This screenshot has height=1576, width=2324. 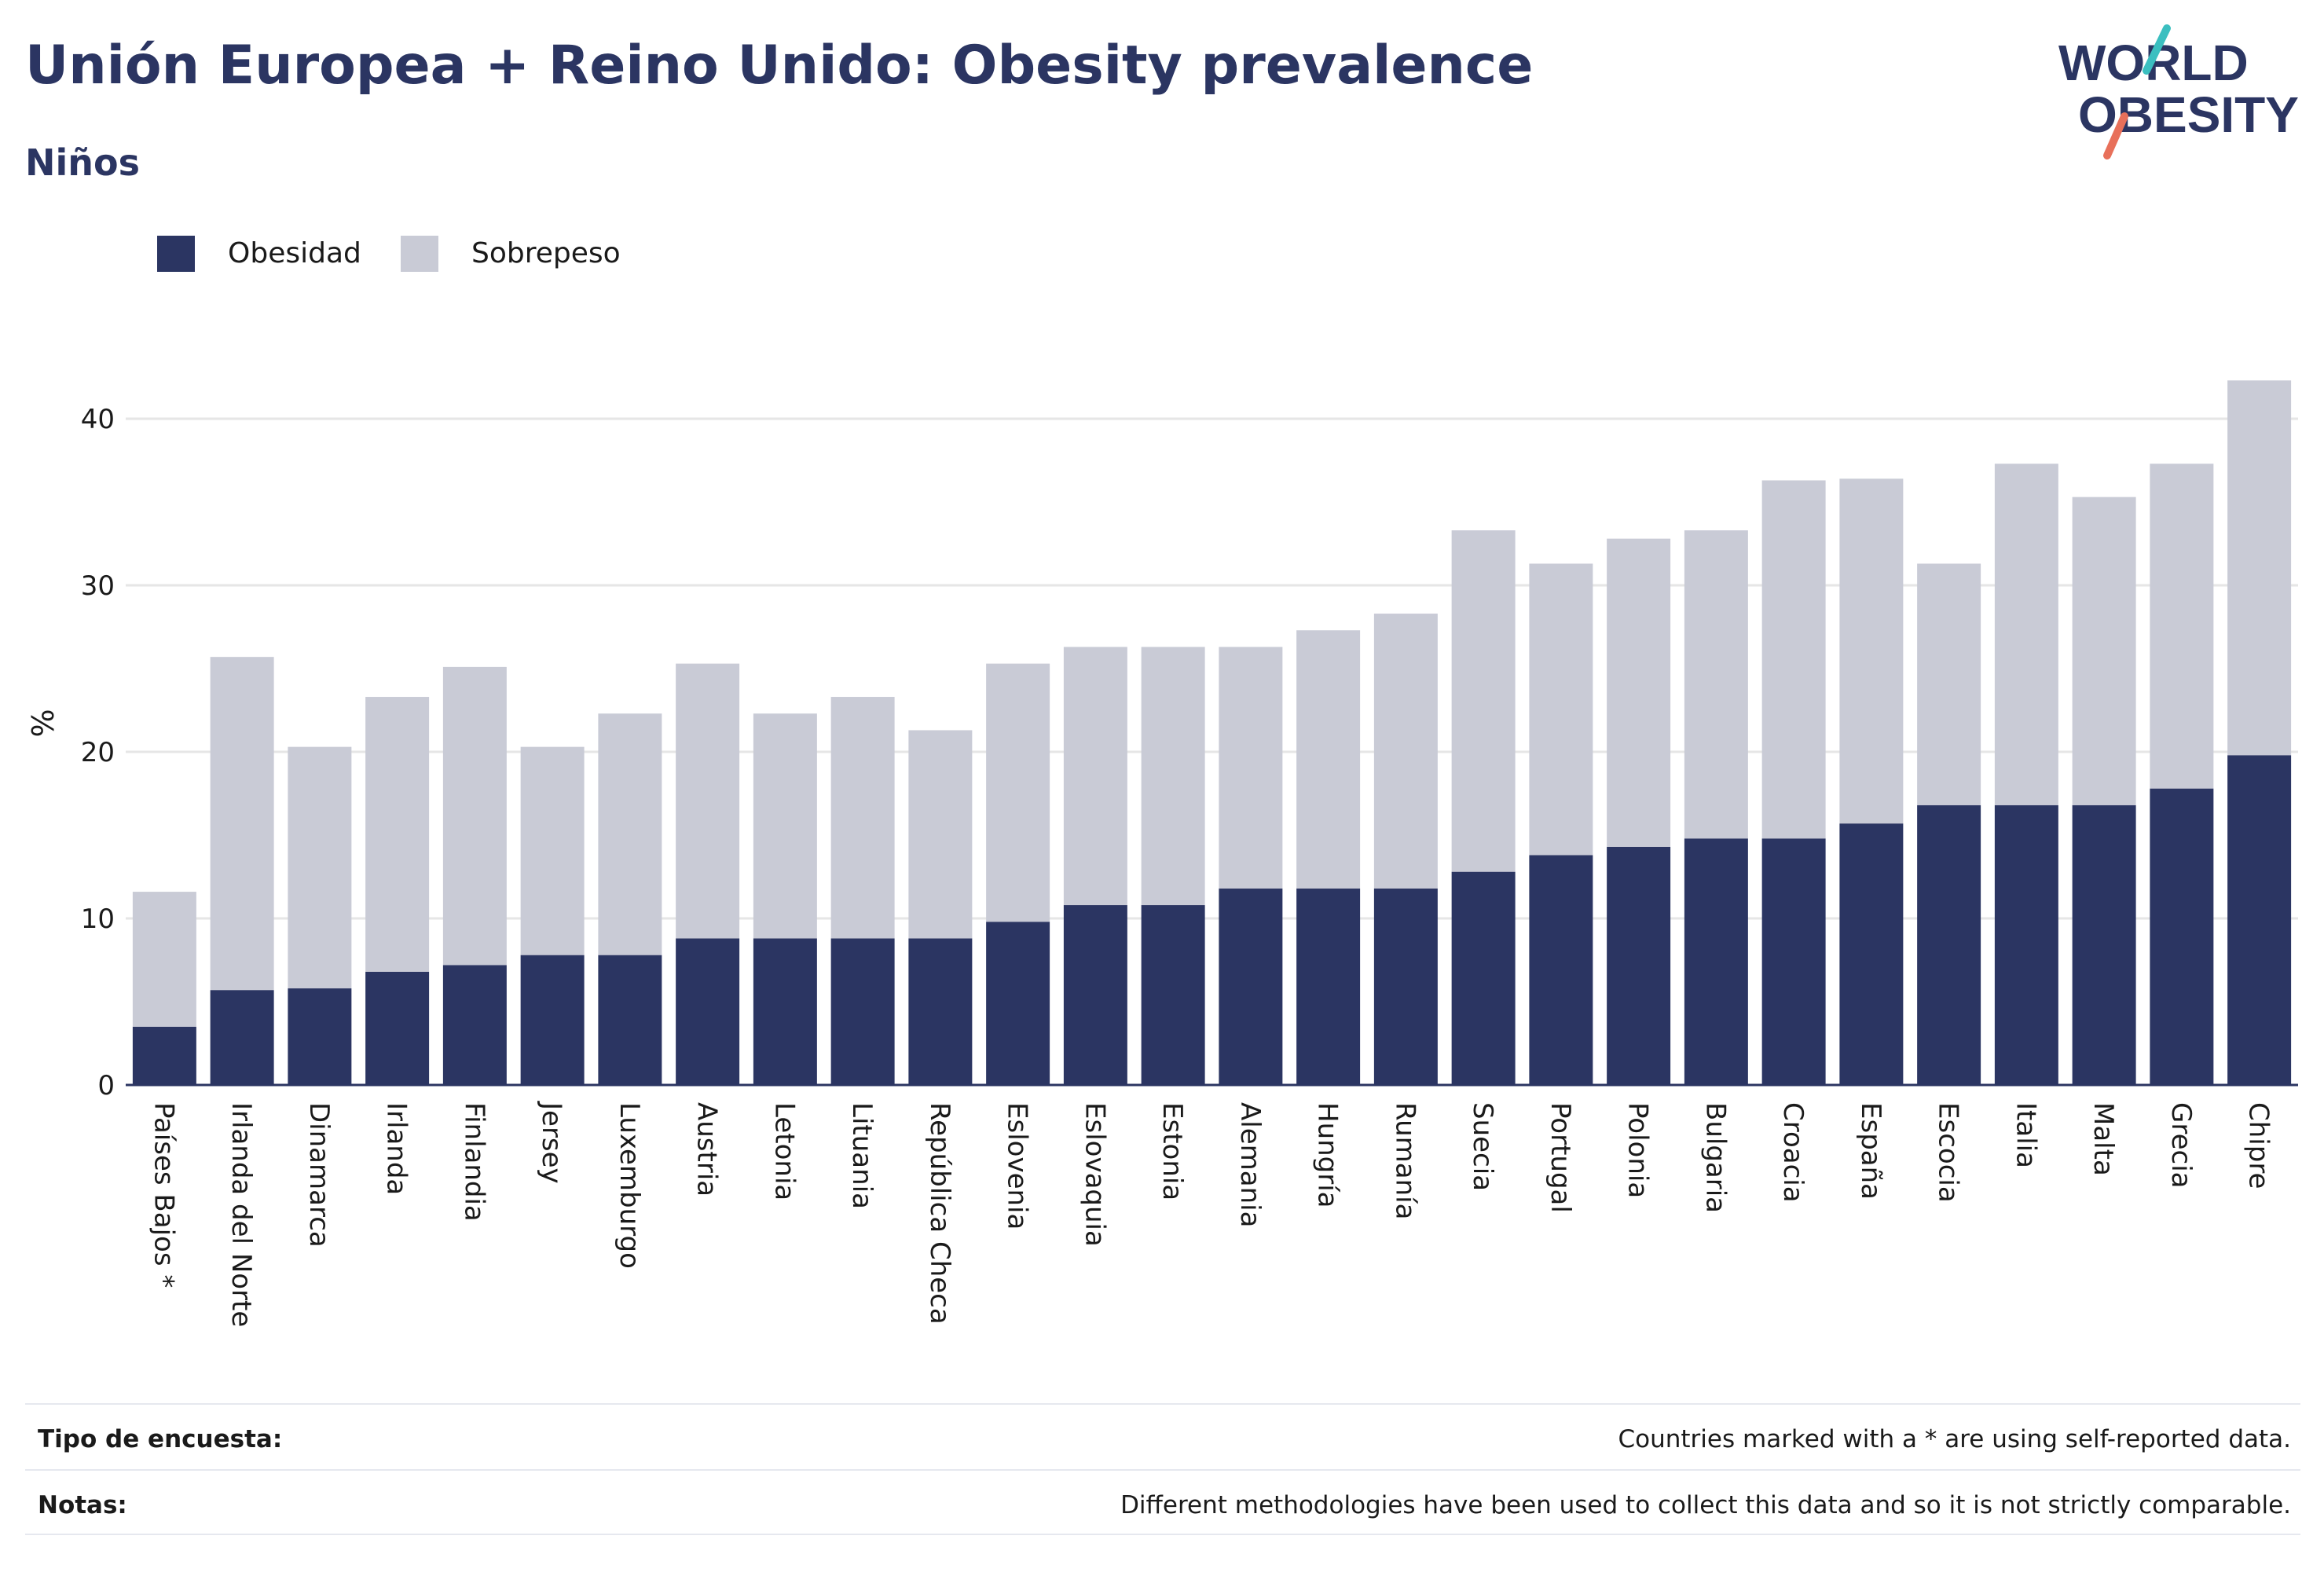 What do you see at coordinates (1715, 1157) in the screenshot?
I see `x-tick-label: Bulgaria` at bounding box center [1715, 1157].